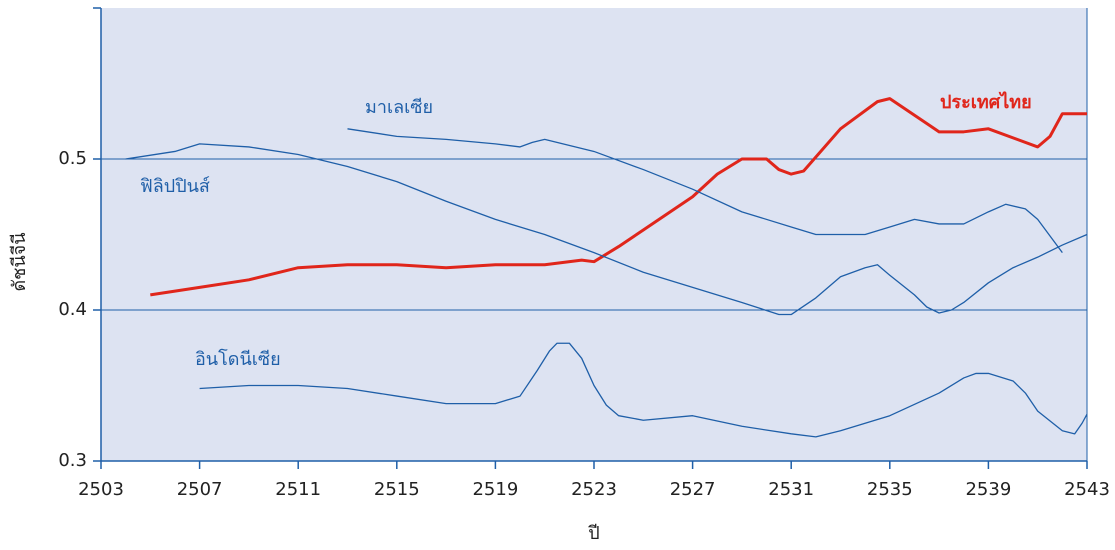 The image size is (1115, 550). I want to click on y-tick-label: 0.5, so click(72, 158).